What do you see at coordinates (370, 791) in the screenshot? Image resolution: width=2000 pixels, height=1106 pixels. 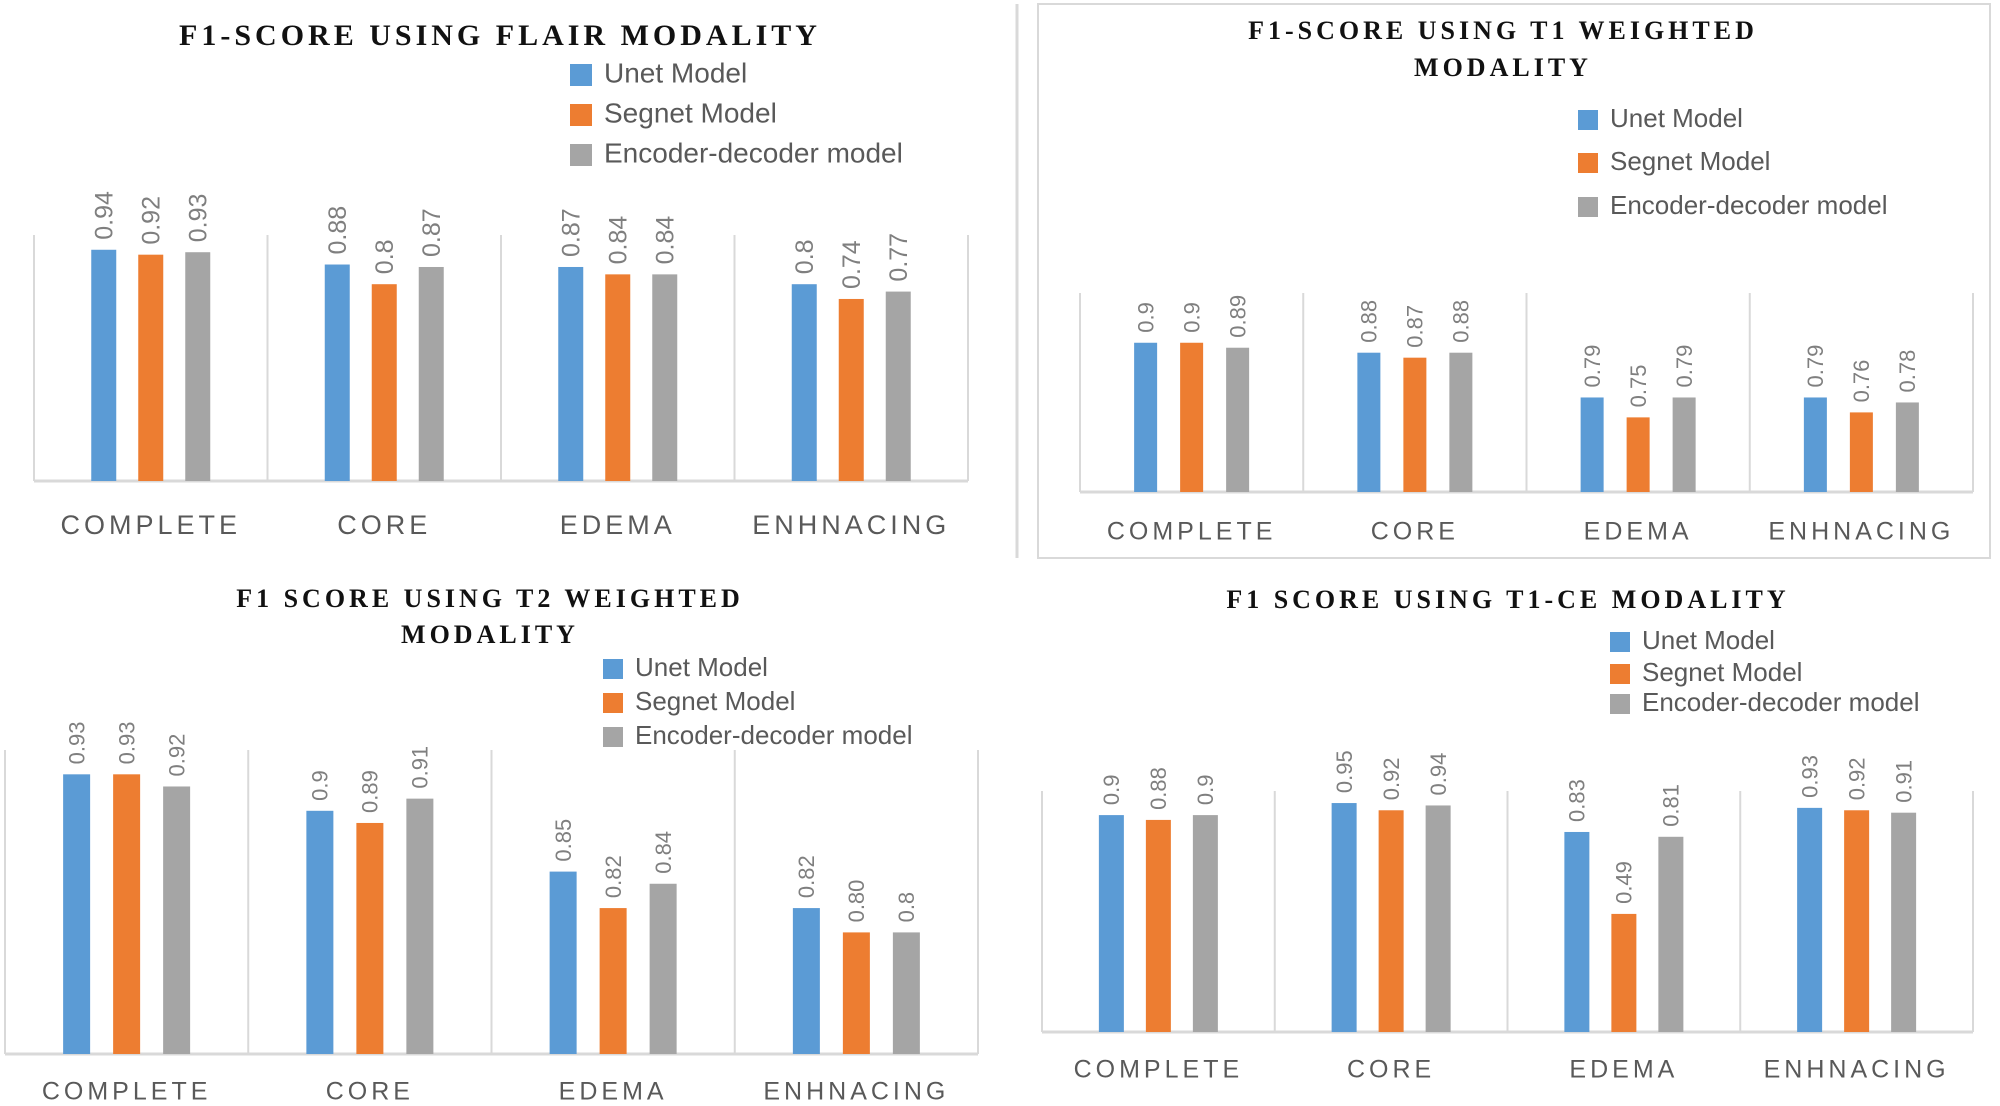 I see `data-label: 0.89` at bounding box center [370, 791].